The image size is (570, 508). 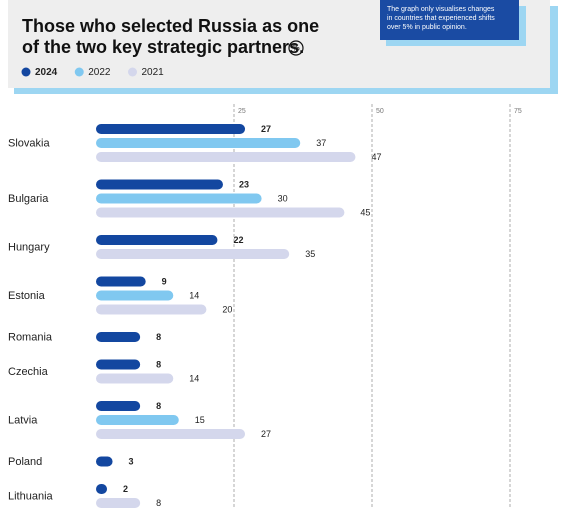 What do you see at coordinates (441, 18) in the screenshot?
I see `note: in countries that experienced shifts` at bounding box center [441, 18].